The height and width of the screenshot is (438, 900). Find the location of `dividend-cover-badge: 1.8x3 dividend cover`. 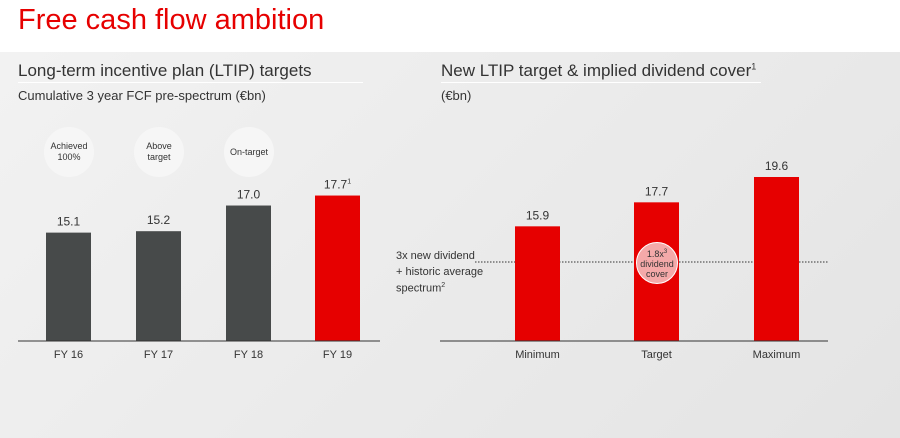

dividend-cover-badge: 1.8x3 dividend cover is located at coordinates (657, 263).